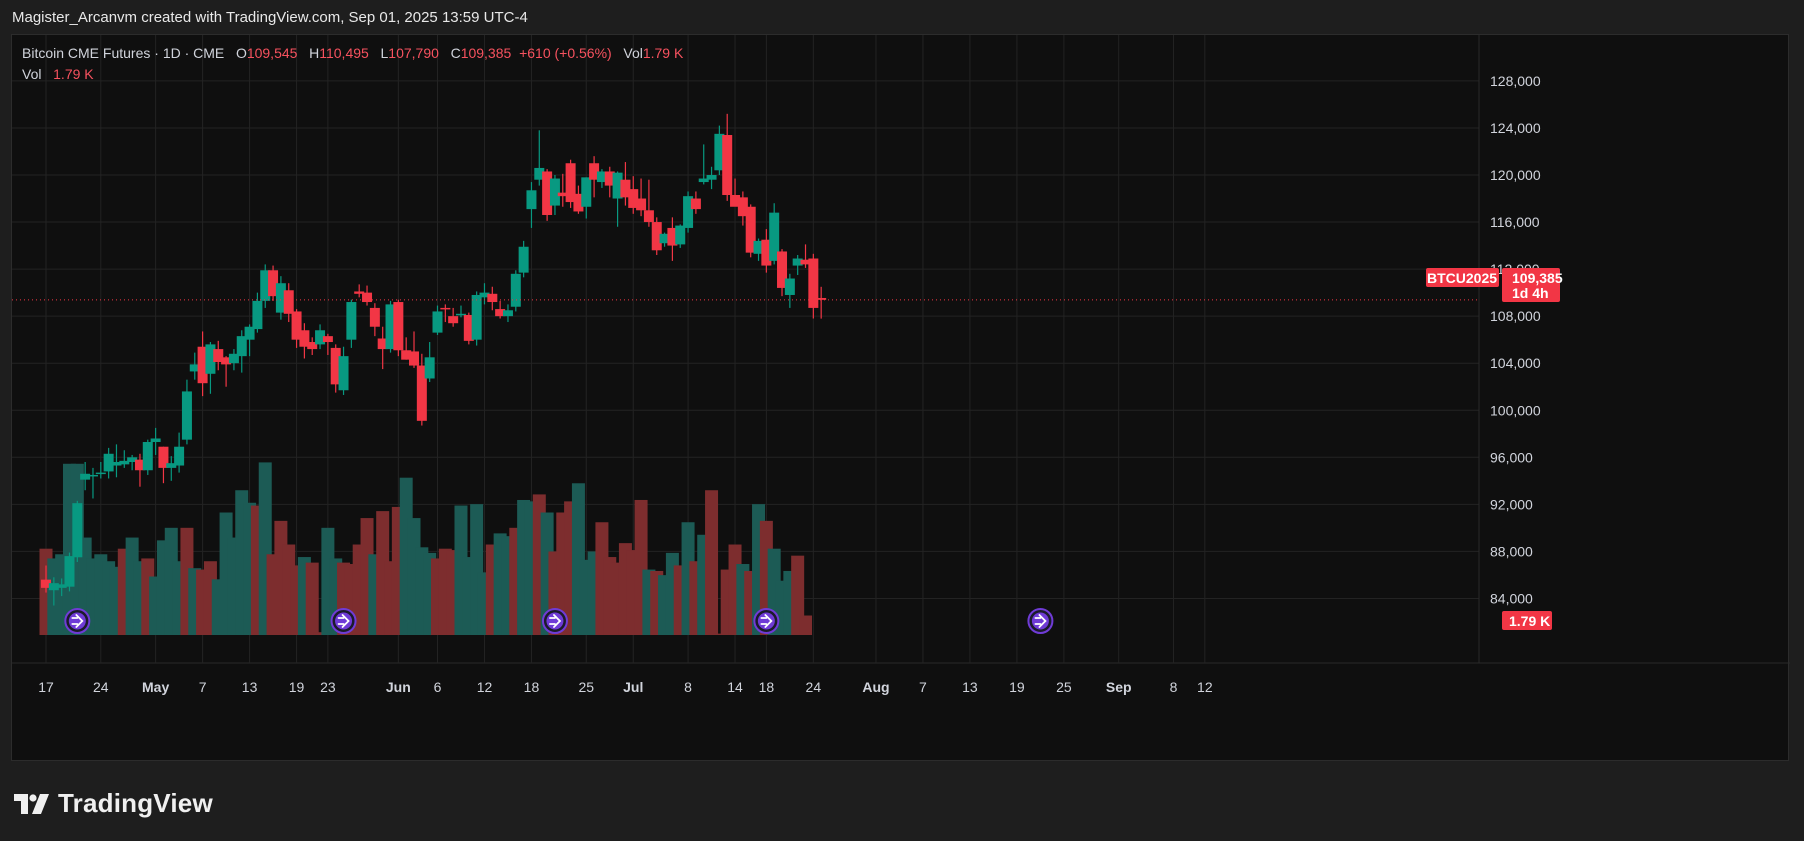  What do you see at coordinates (32, 74) in the screenshot?
I see `volume-indicator-label: Vol` at bounding box center [32, 74].